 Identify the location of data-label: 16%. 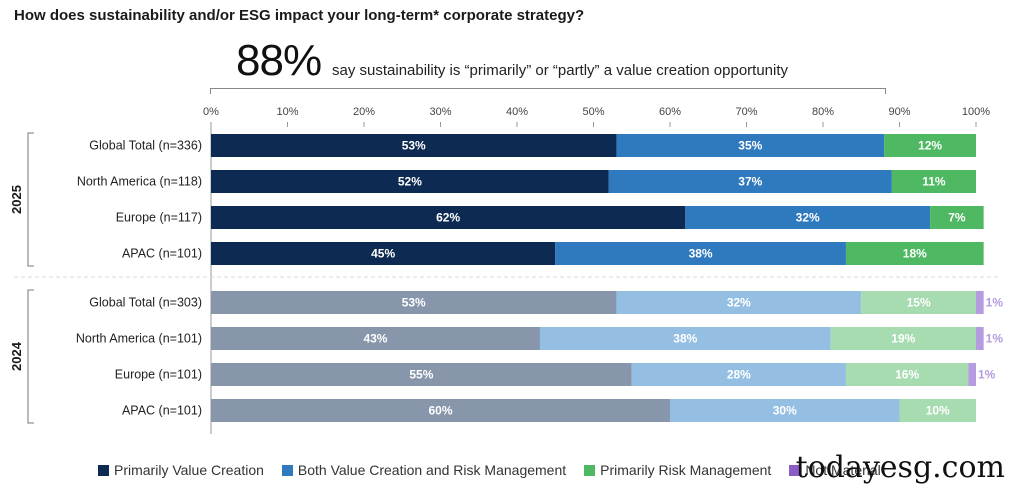
(907, 375).